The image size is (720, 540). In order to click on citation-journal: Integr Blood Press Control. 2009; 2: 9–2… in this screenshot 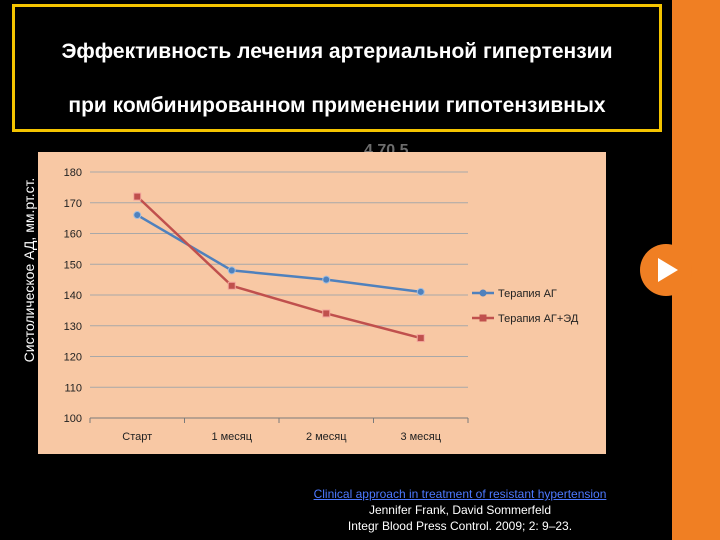, I will do `click(460, 526)`.